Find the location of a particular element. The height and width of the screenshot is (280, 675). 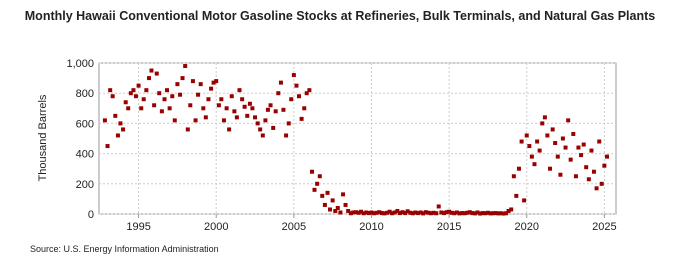

y-tick-label: 800 is located at coordinates (85, 94).